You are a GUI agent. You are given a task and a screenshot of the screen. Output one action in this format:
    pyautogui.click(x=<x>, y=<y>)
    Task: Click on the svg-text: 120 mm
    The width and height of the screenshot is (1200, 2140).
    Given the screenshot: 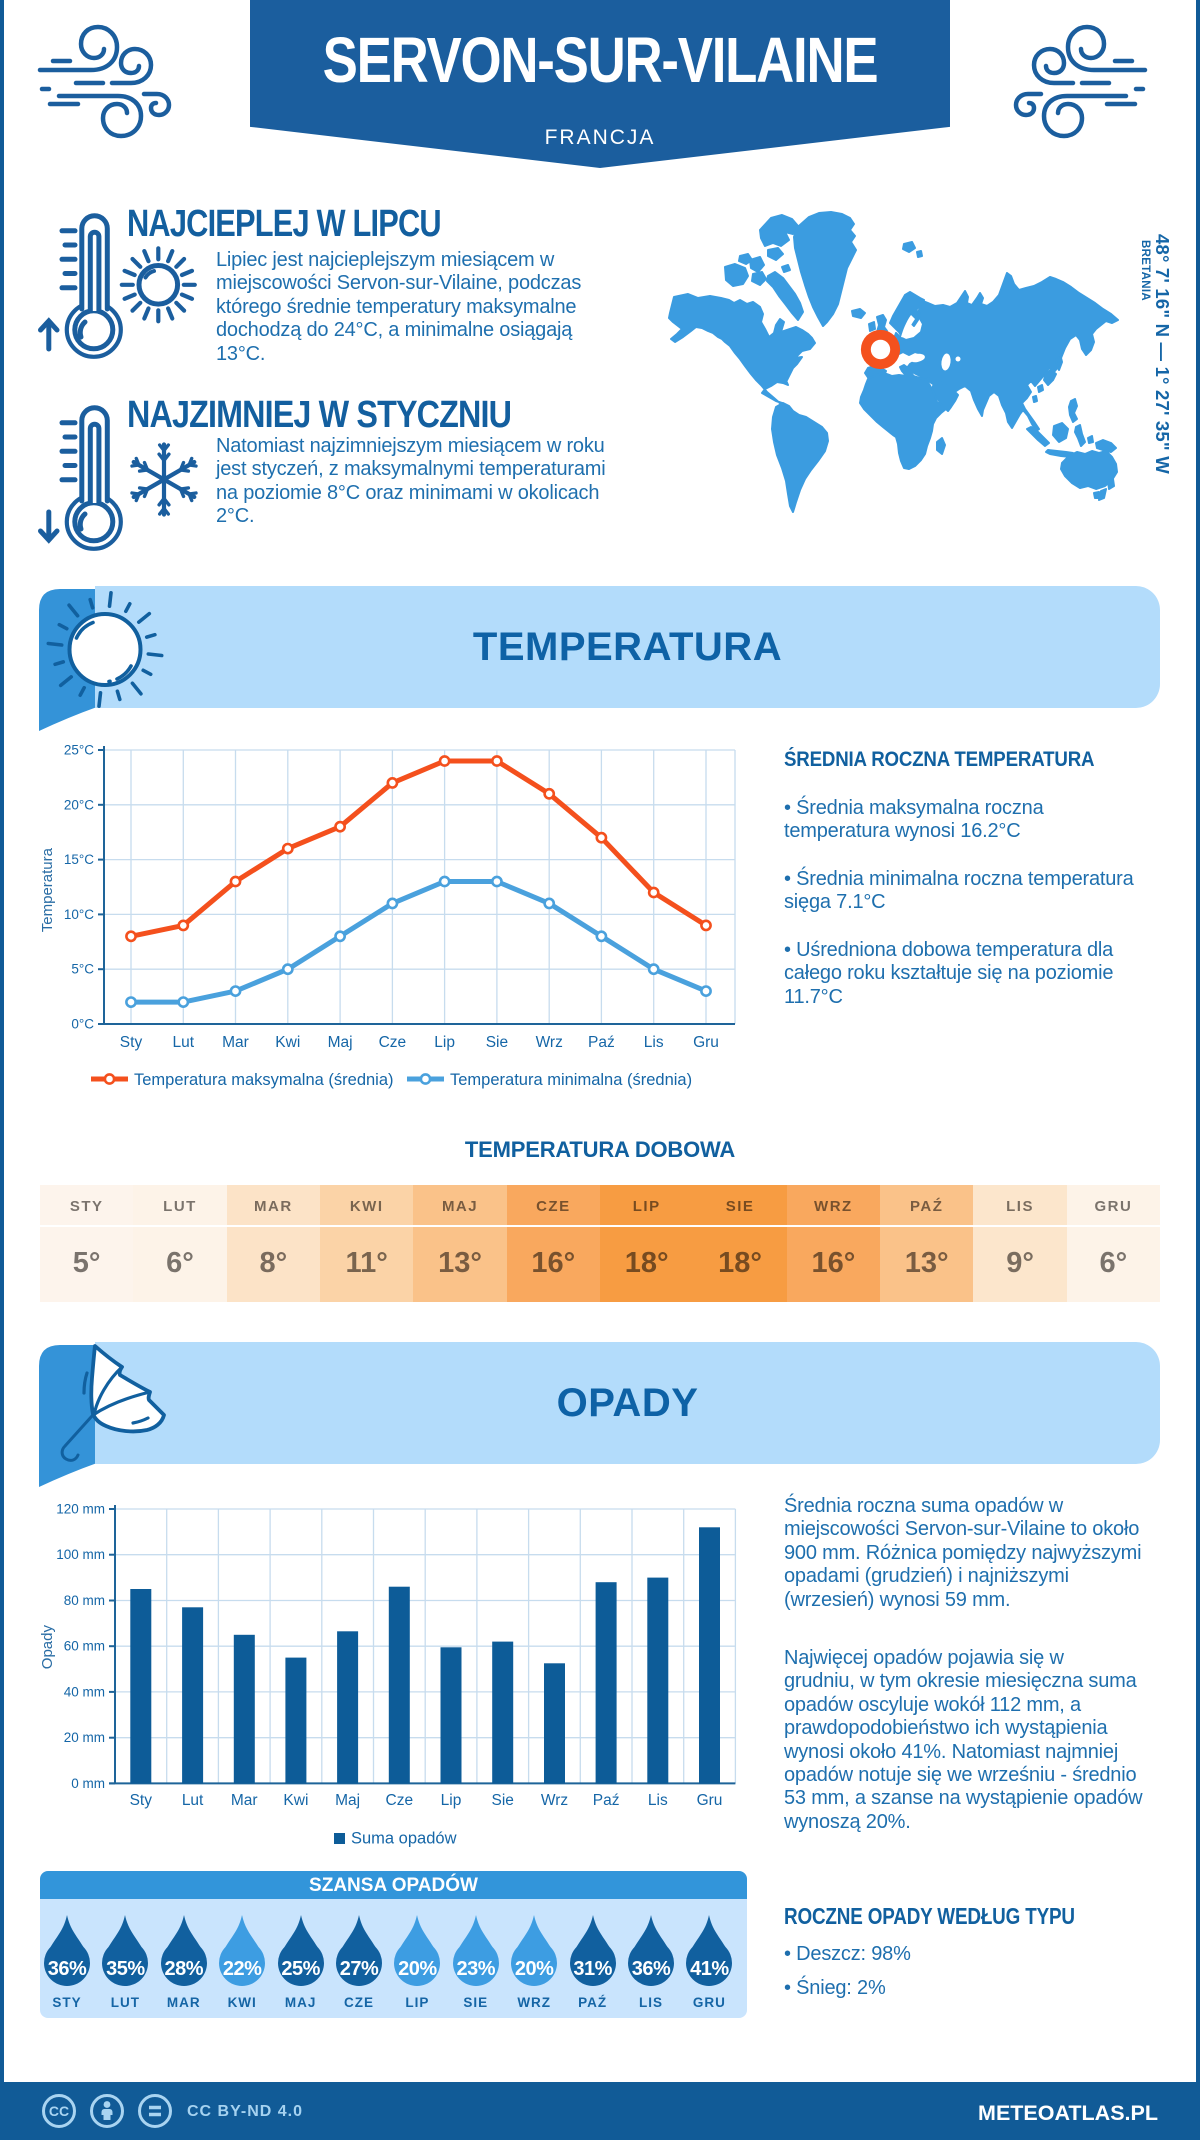 What is the action you would take?
    pyautogui.click(x=80, y=1509)
    